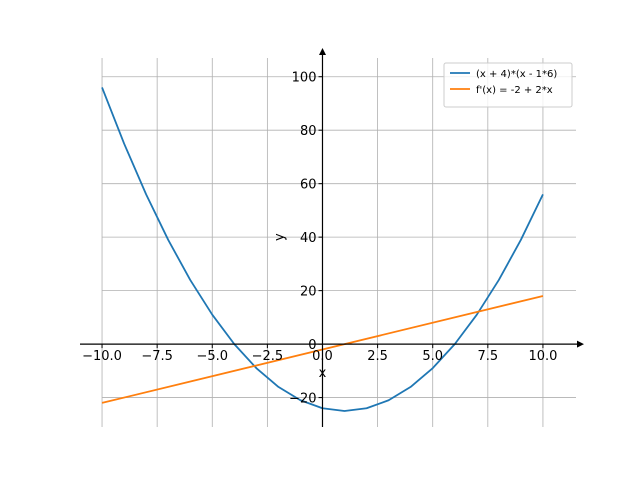  I want to click on x-axis-label: x, so click(323, 373).